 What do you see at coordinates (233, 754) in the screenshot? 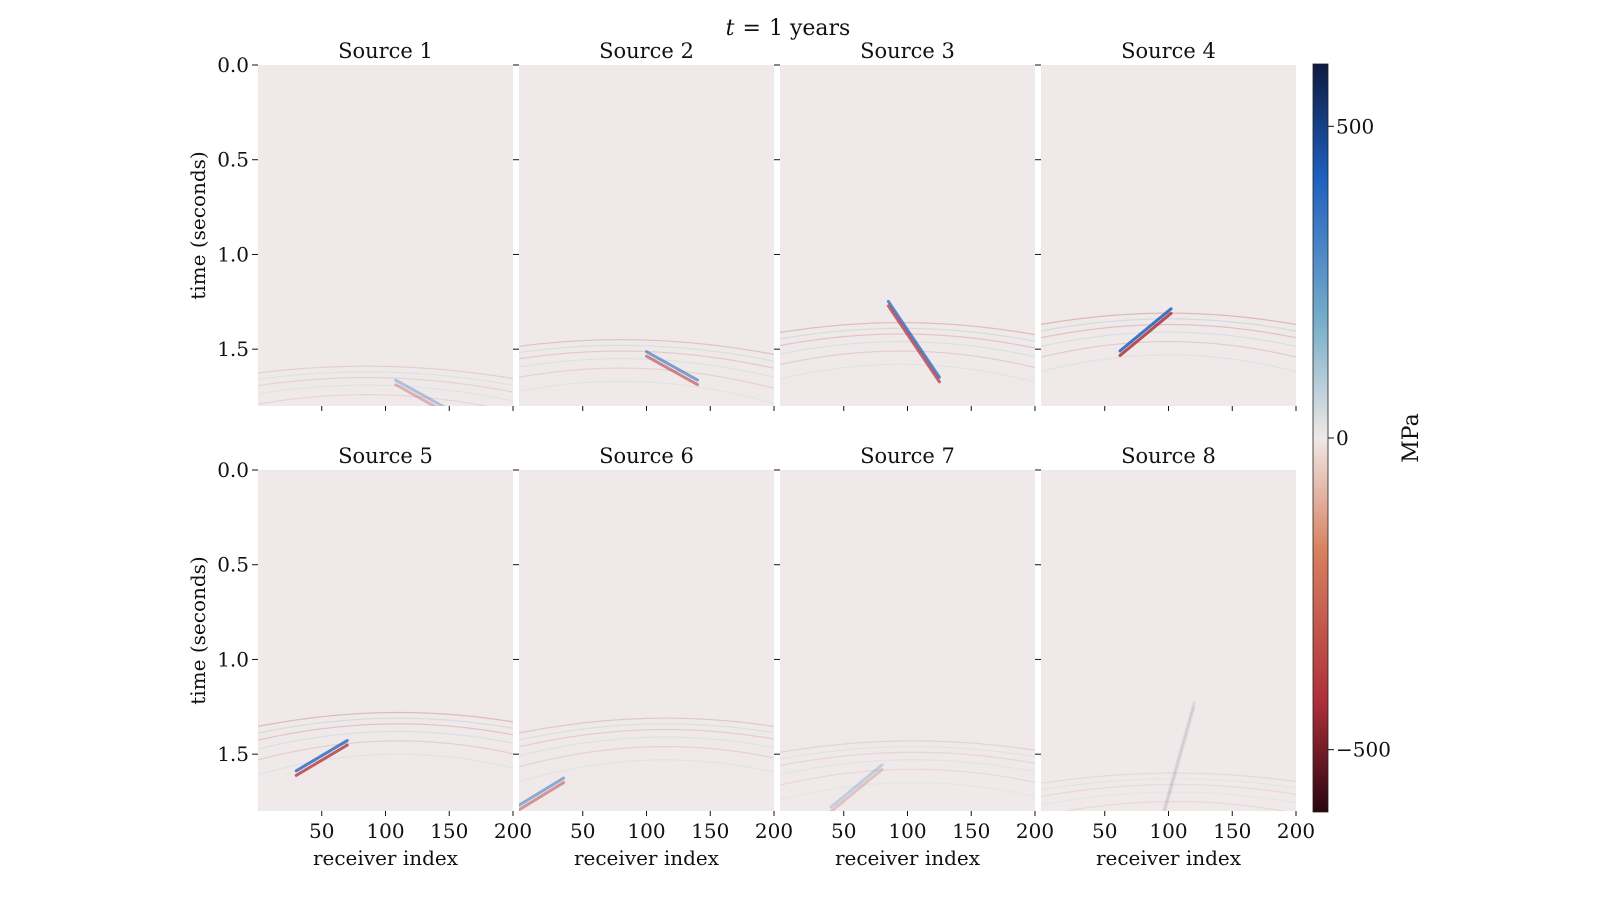
I see `y-tick-label: 1.5` at bounding box center [233, 754].